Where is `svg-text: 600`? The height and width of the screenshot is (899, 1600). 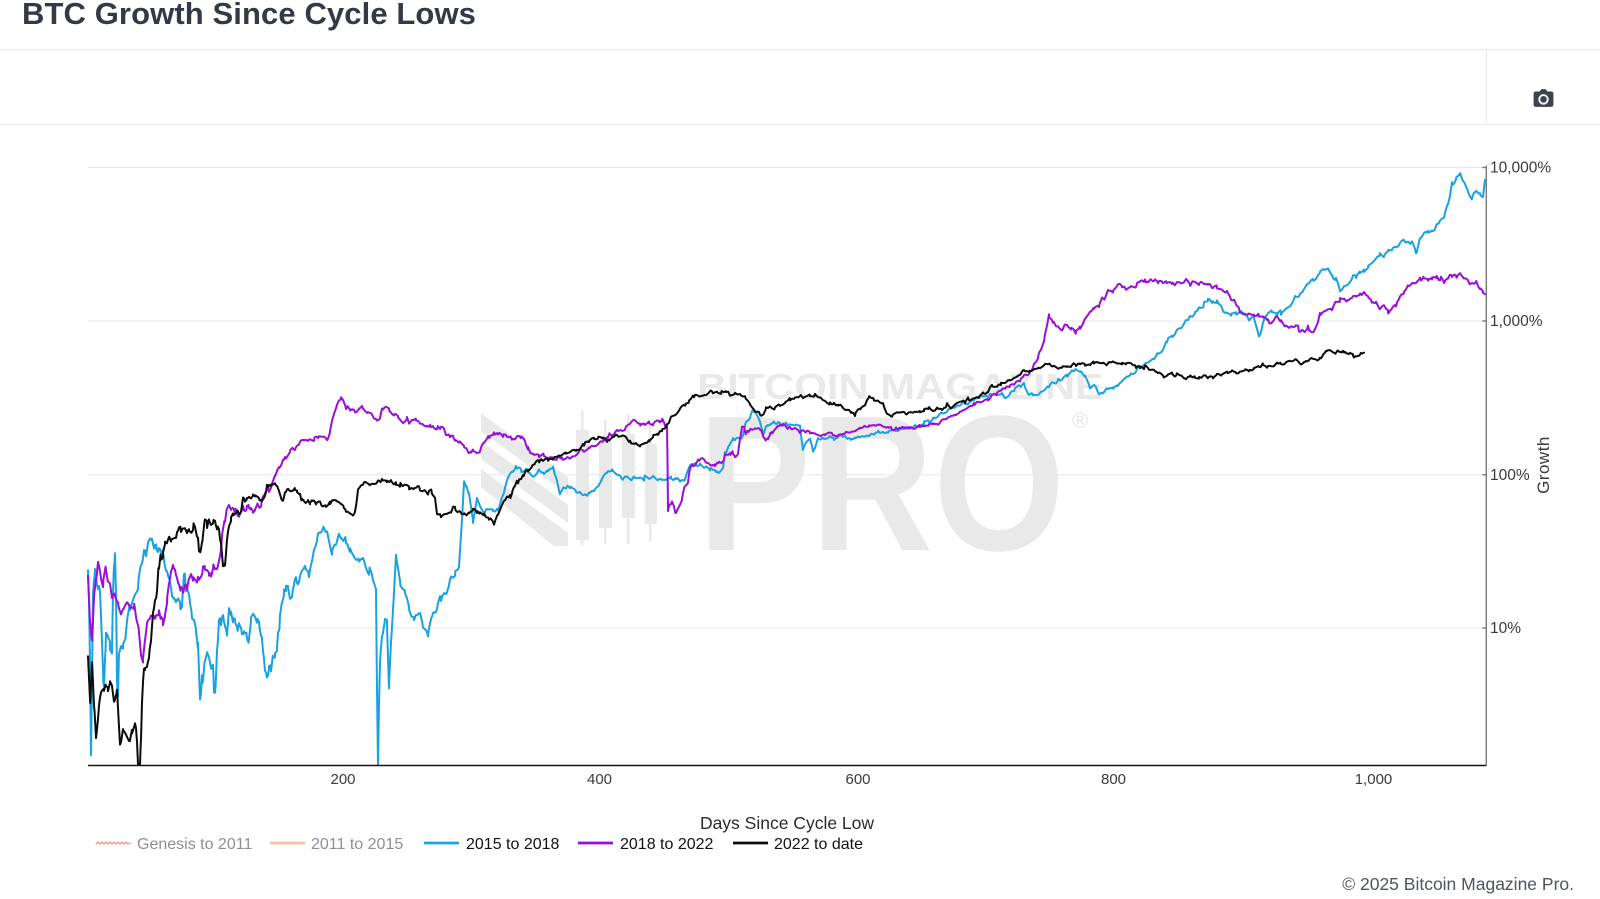 svg-text: 600 is located at coordinates (857, 779).